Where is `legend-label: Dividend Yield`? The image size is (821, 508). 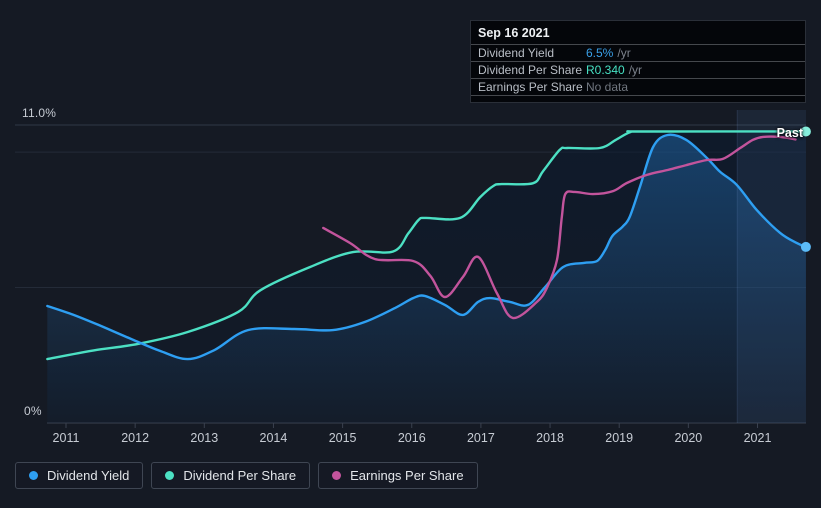
legend-label: Dividend Yield is located at coordinates (88, 475).